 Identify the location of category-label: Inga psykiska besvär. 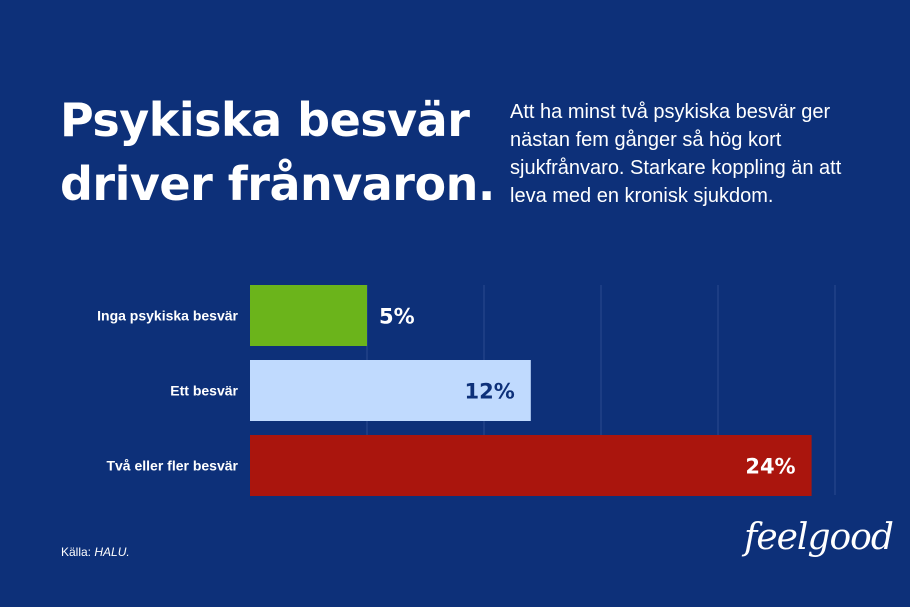
(167, 316).